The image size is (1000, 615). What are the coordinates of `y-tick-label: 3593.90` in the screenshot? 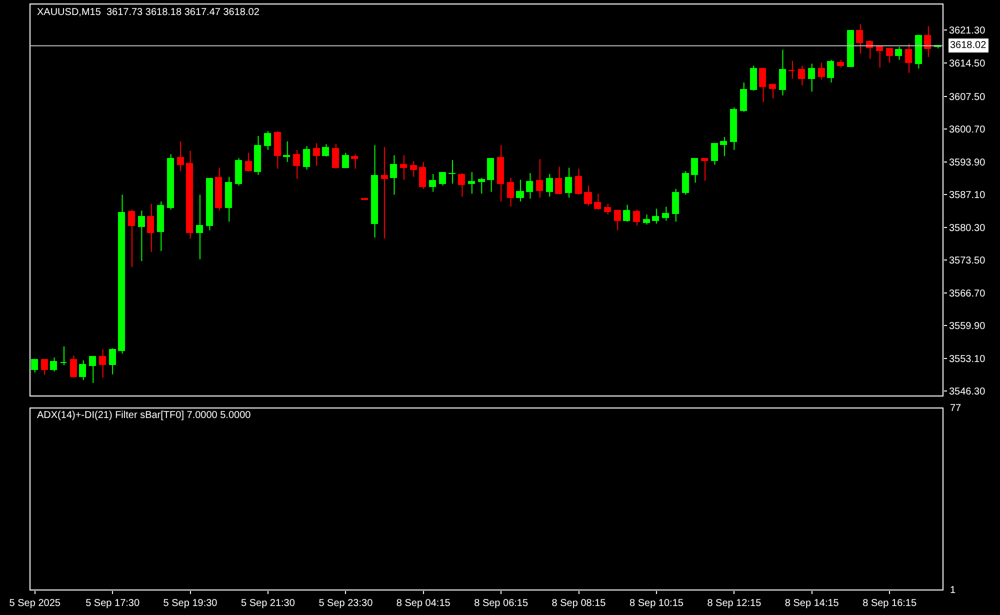 It's located at (967, 162).